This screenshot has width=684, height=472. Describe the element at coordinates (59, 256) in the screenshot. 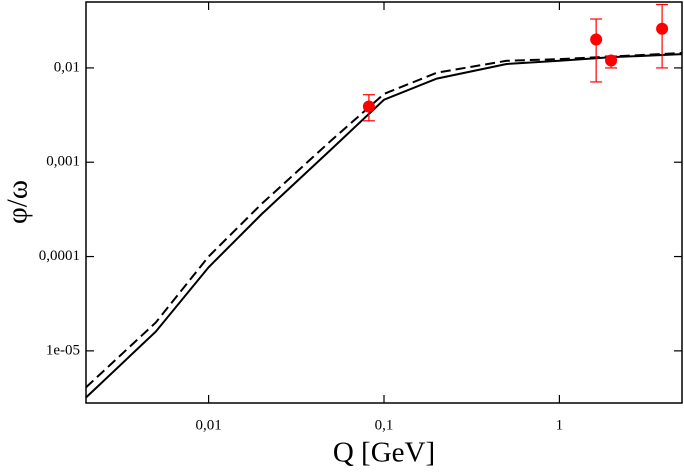

I see `y-tick-label: 0,0001` at that location.